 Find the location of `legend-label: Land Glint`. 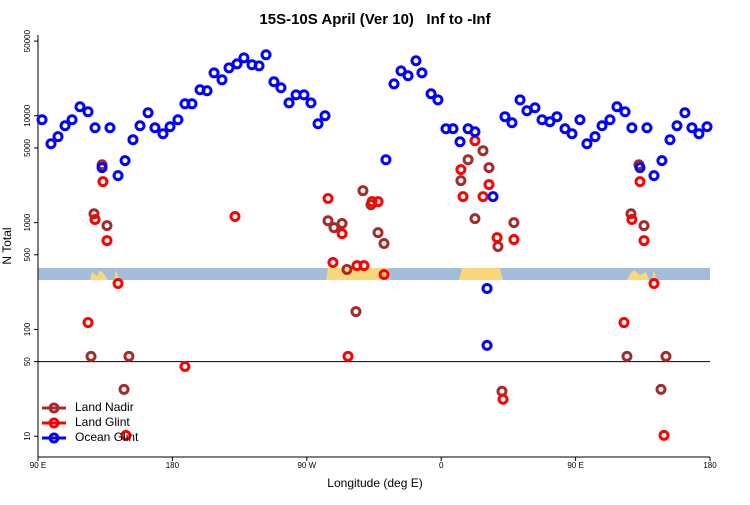

legend-label: Land Glint is located at coordinates (102, 422).